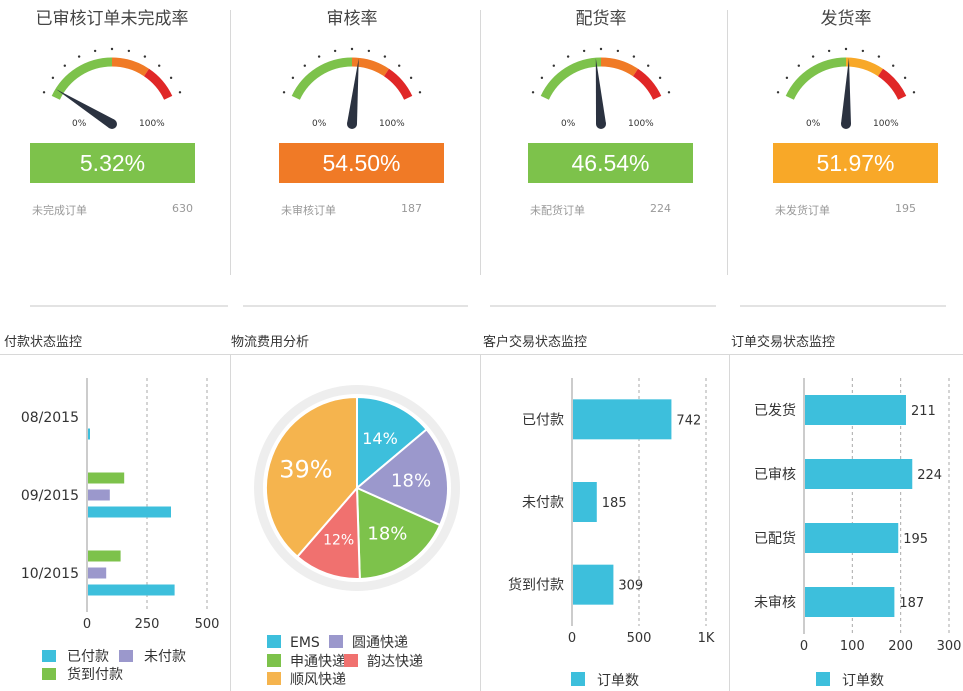 Image resolution: width=963 pixels, height=691 pixels. Describe the element at coordinates (147, 624) in the screenshot. I see `x-tick-label: 250` at that location.